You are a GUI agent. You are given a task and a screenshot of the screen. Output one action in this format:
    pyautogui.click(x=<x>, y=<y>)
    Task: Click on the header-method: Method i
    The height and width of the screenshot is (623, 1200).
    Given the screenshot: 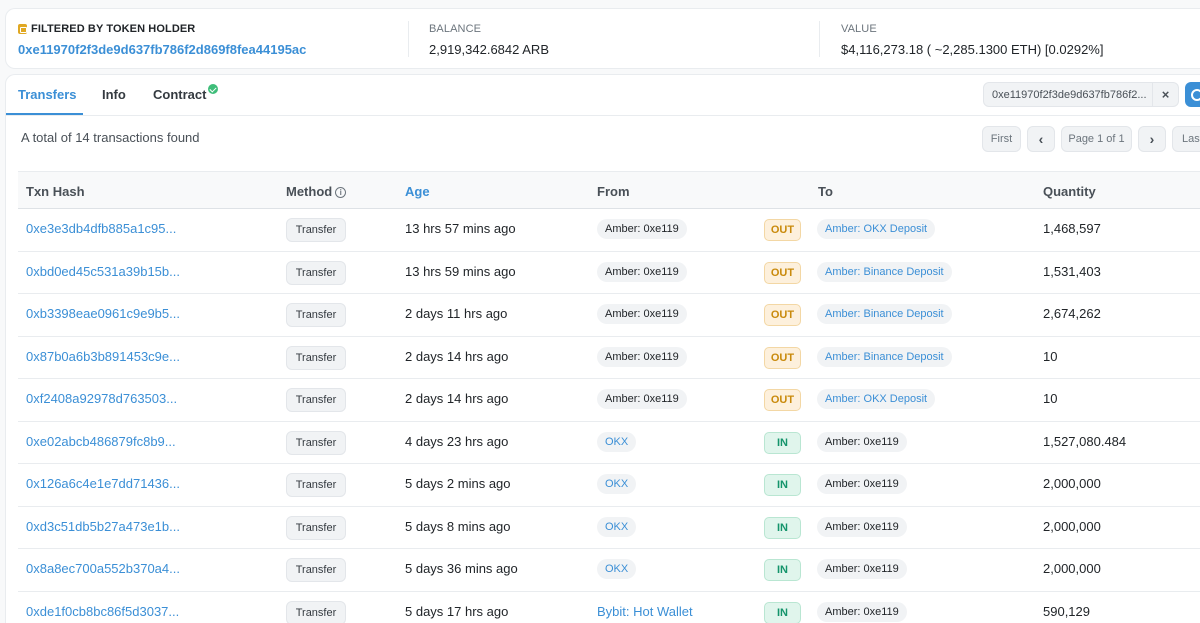 What is the action you would take?
    pyautogui.click(x=316, y=192)
    